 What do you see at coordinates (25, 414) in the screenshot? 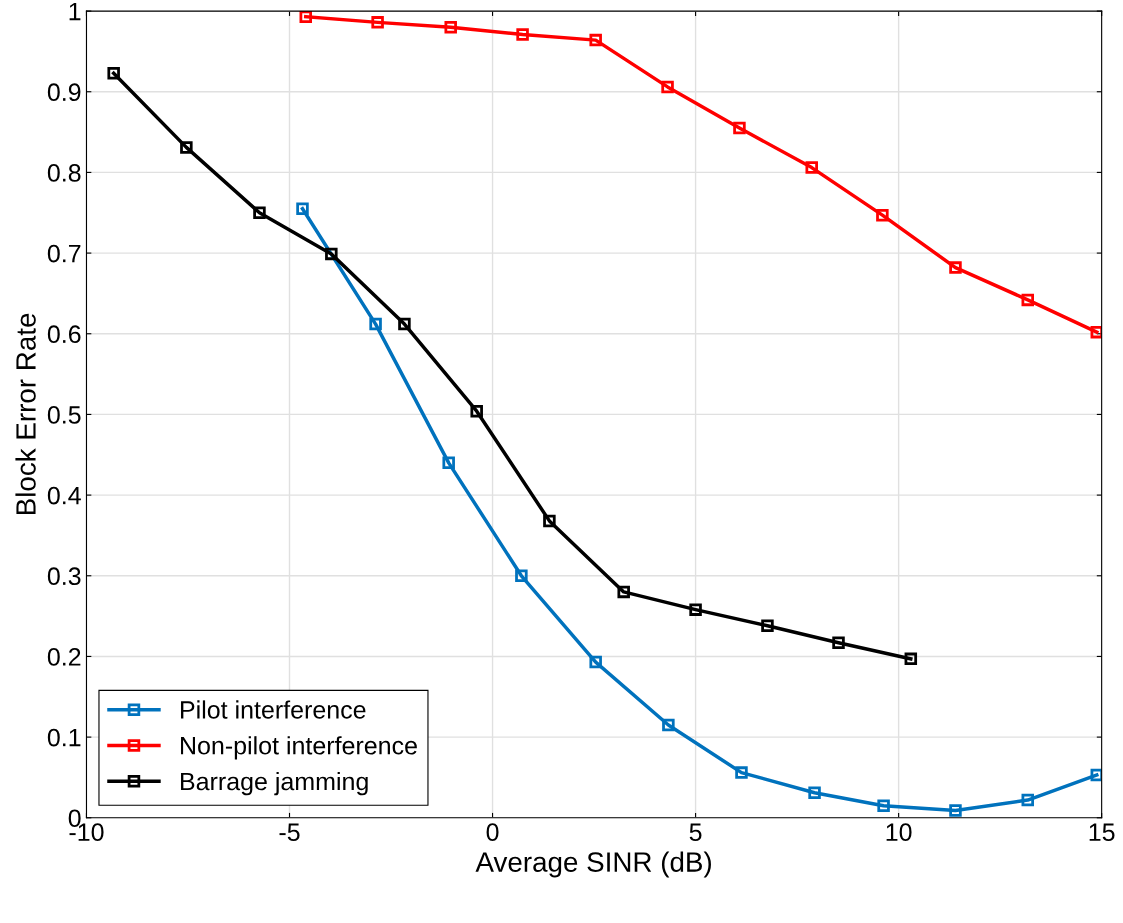
I see `y-axis-title: Block Error Rate` at bounding box center [25, 414].